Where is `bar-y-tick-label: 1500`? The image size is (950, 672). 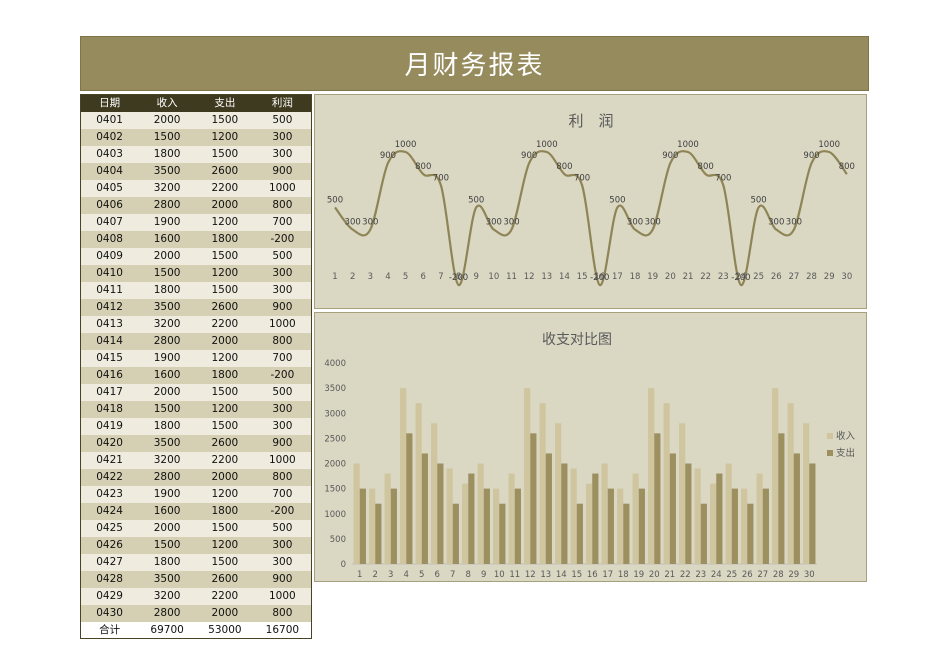 bar-y-tick-label: 1500 is located at coordinates (335, 490).